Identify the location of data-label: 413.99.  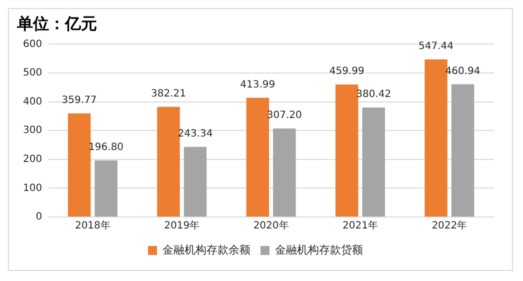
(258, 84).